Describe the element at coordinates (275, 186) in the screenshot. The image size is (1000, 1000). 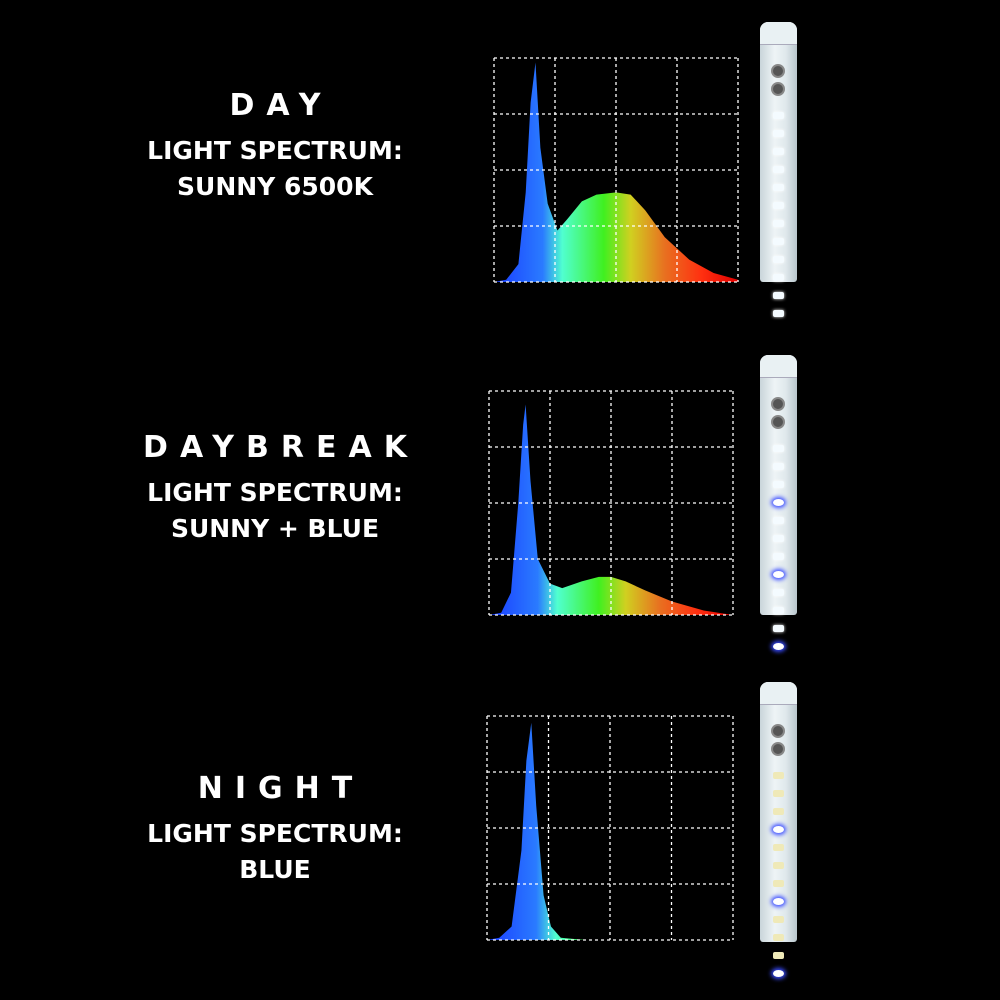
I see `spectrum-value: SUNNY 6500K` at that location.